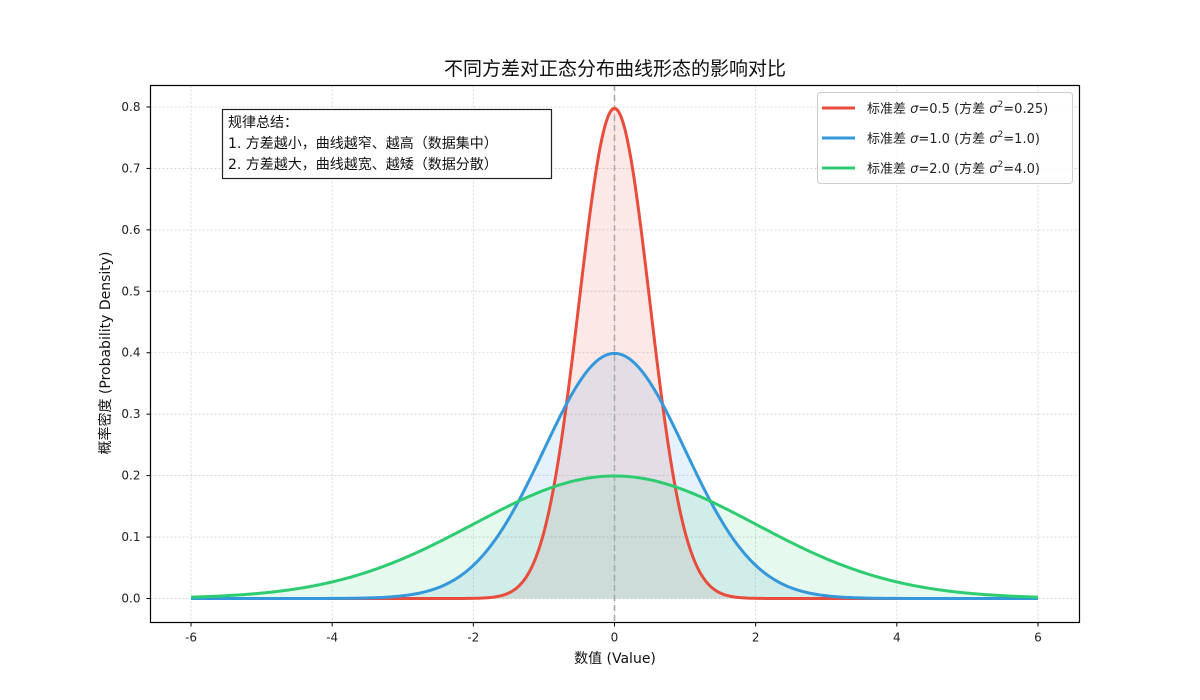 The image size is (1200, 700). I want to click on annotation-line-2: 1. 方差越小，曲线越窄、越高（数据集中）, so click(363, 143).